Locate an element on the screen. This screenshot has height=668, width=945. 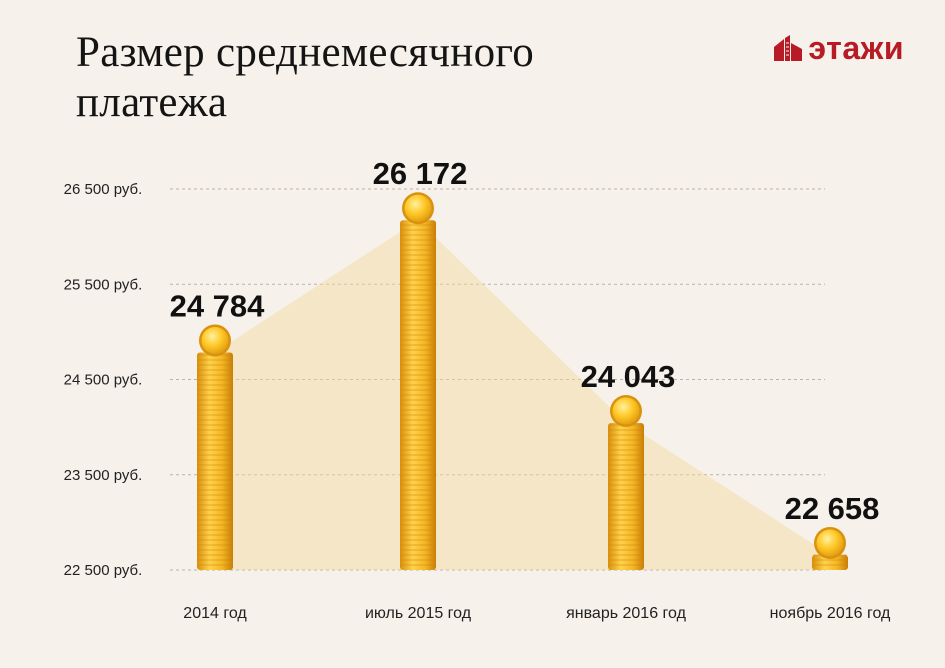
data-label: 24 784 is located at coordinates (218, 305).